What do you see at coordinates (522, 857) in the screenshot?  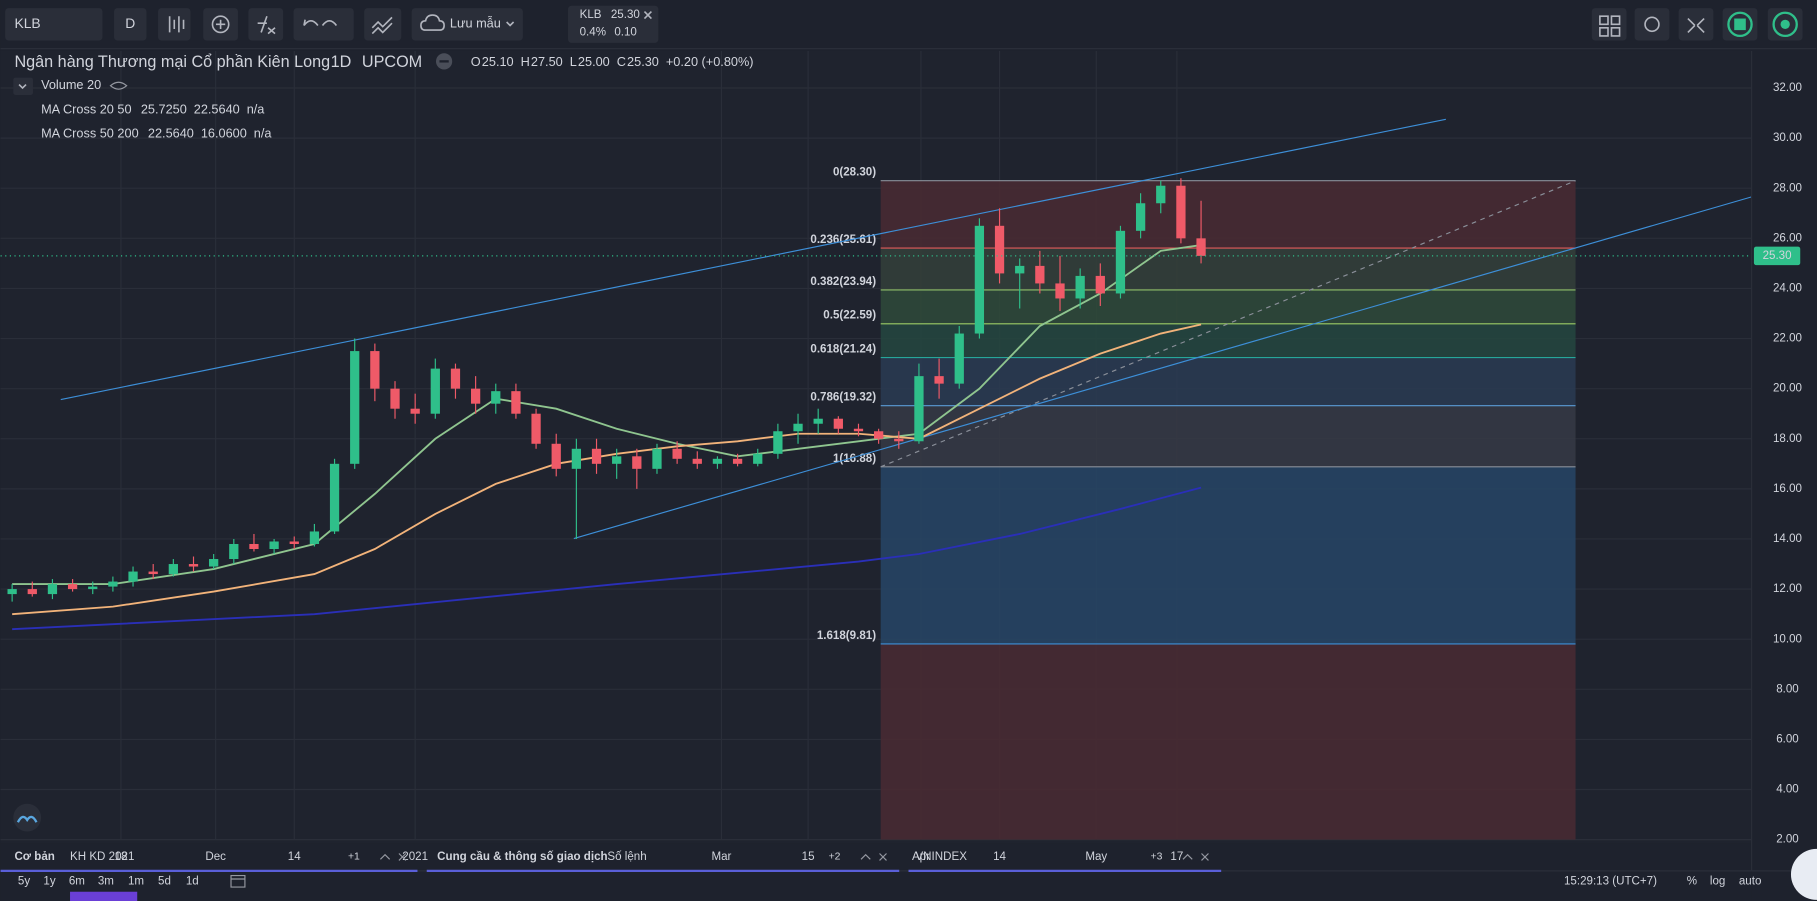 I see `bottom-tab: Cung cầu & thông số giao dịch` at bounding box center [522, 857].